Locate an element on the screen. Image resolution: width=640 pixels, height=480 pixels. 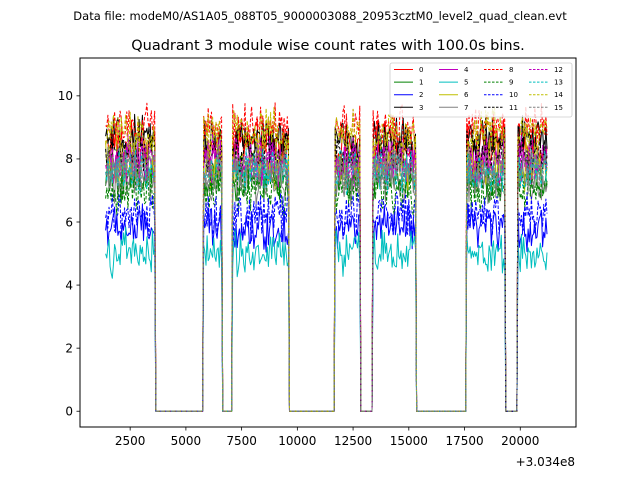
legend-label-2: 2 is located at coordinates (421, 95).